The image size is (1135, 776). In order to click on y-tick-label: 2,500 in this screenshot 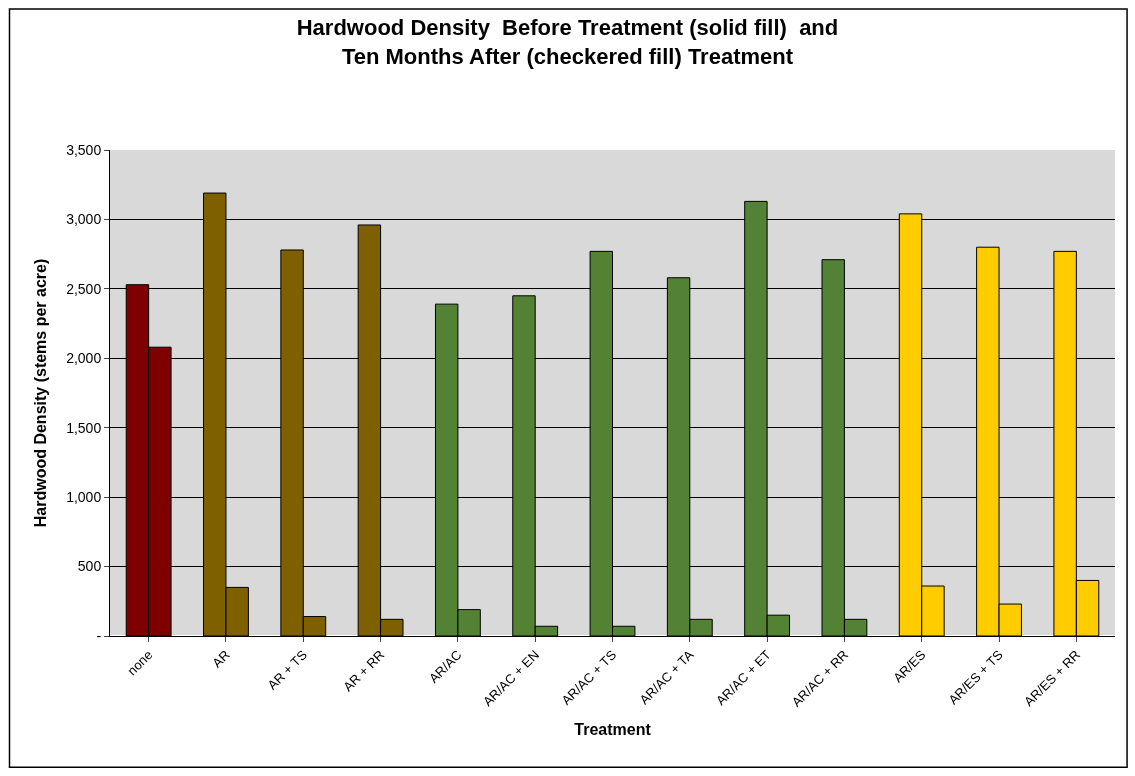, I will do `click(84, 288)`.